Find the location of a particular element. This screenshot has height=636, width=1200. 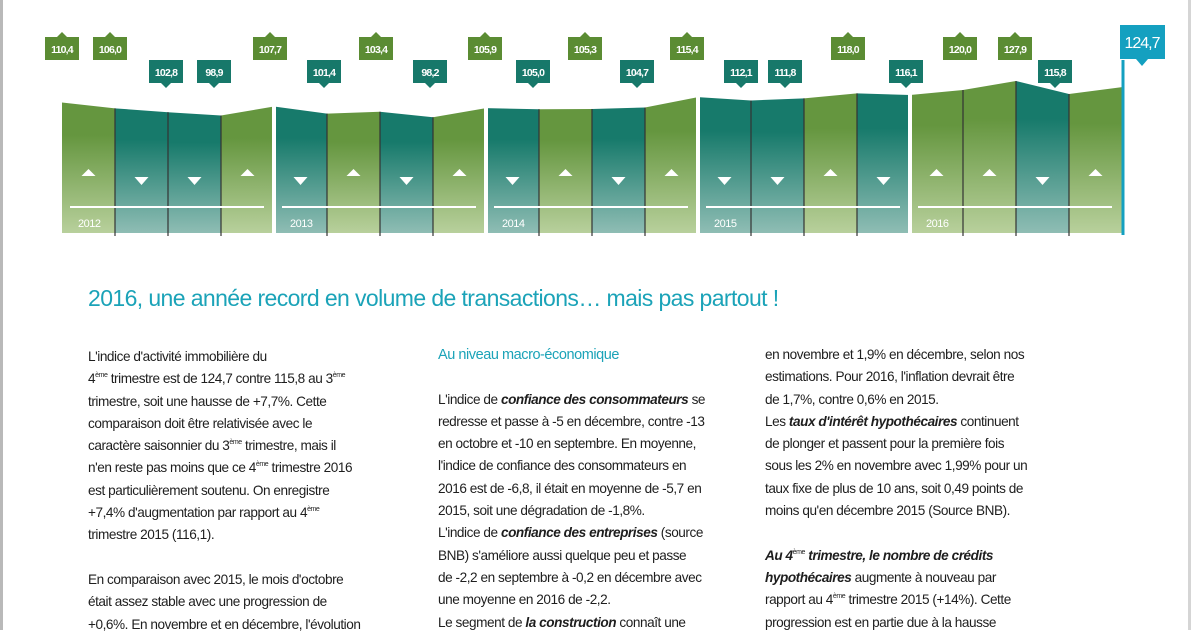

text-run: augmente à nouveau par is located at coordinates (924, 577).